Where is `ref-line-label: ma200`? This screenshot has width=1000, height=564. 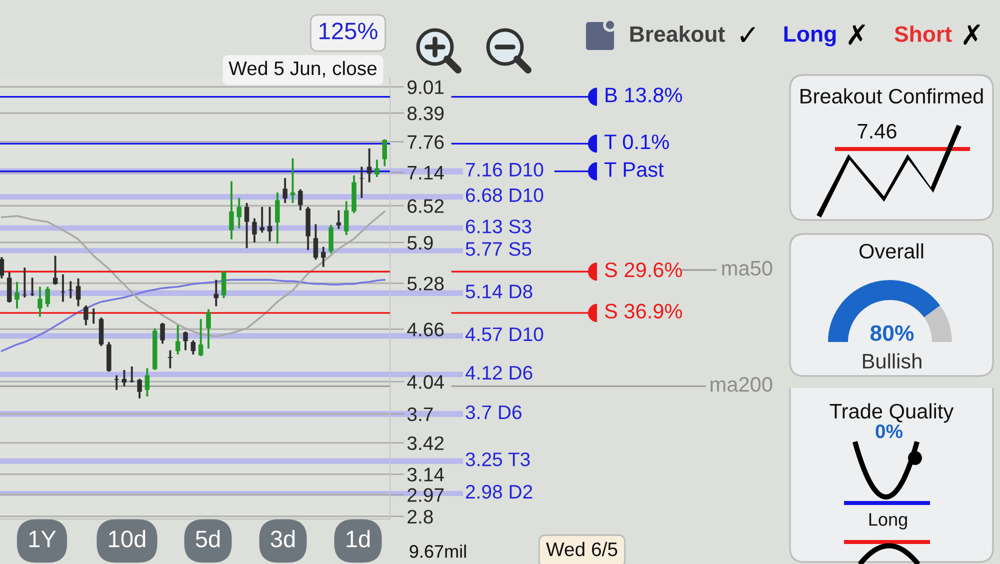 ref-line-label: ma200 is located at coordinates (741, 384).